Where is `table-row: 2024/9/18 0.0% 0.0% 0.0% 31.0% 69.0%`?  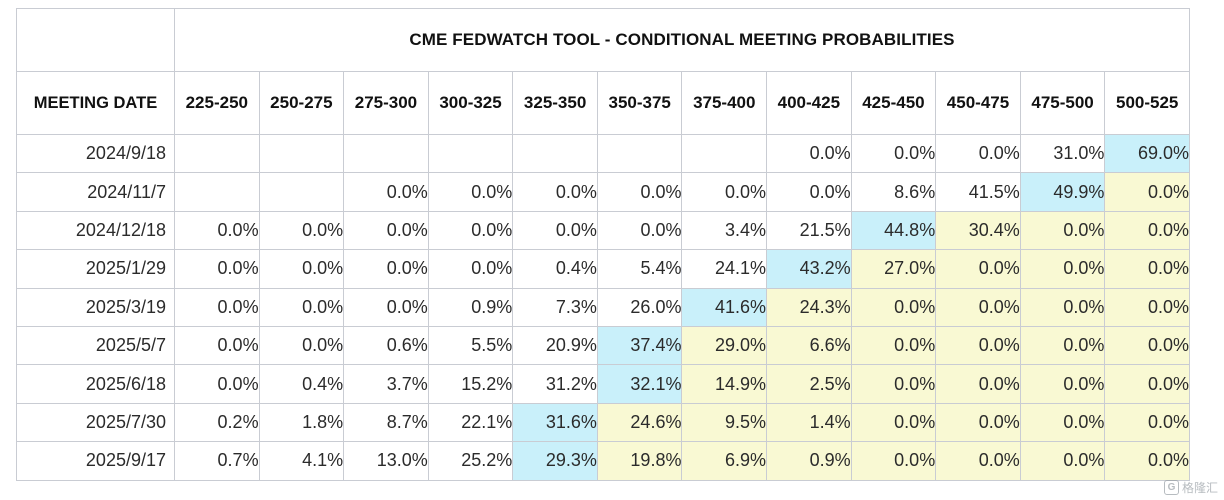
table-row: 2024/9/18 0.0% 0.0% 0.0% 31.0% 69.0% is located at coordinates (603, 153).